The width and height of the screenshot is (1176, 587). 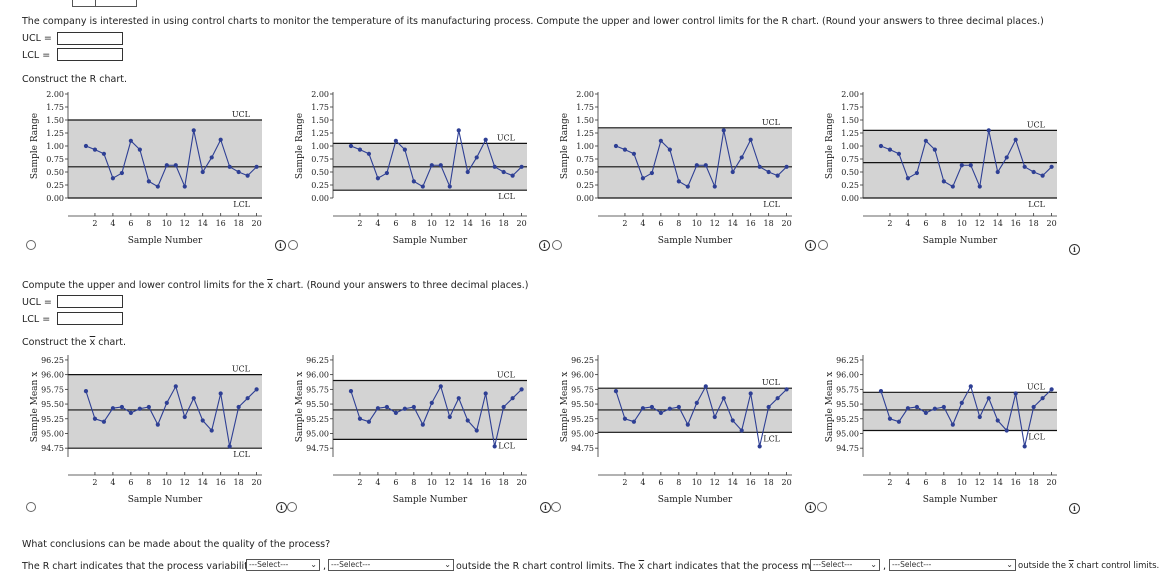 I want to click on xbar-ucl-input, so click(x=90, y=301).